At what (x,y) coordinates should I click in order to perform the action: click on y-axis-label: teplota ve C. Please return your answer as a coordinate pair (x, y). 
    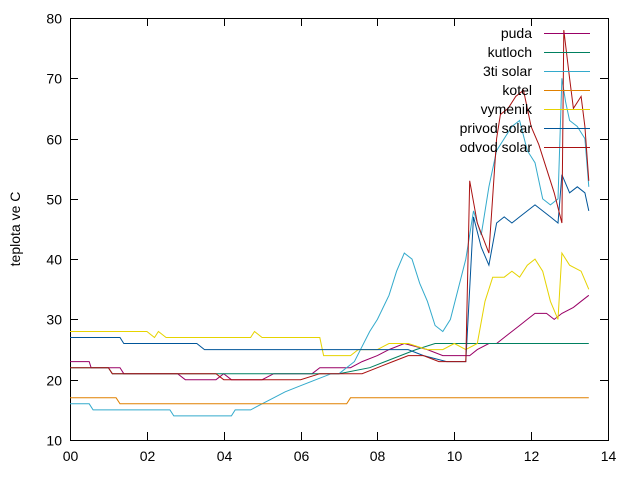
    Looking at the image, I should click on (15, 229).